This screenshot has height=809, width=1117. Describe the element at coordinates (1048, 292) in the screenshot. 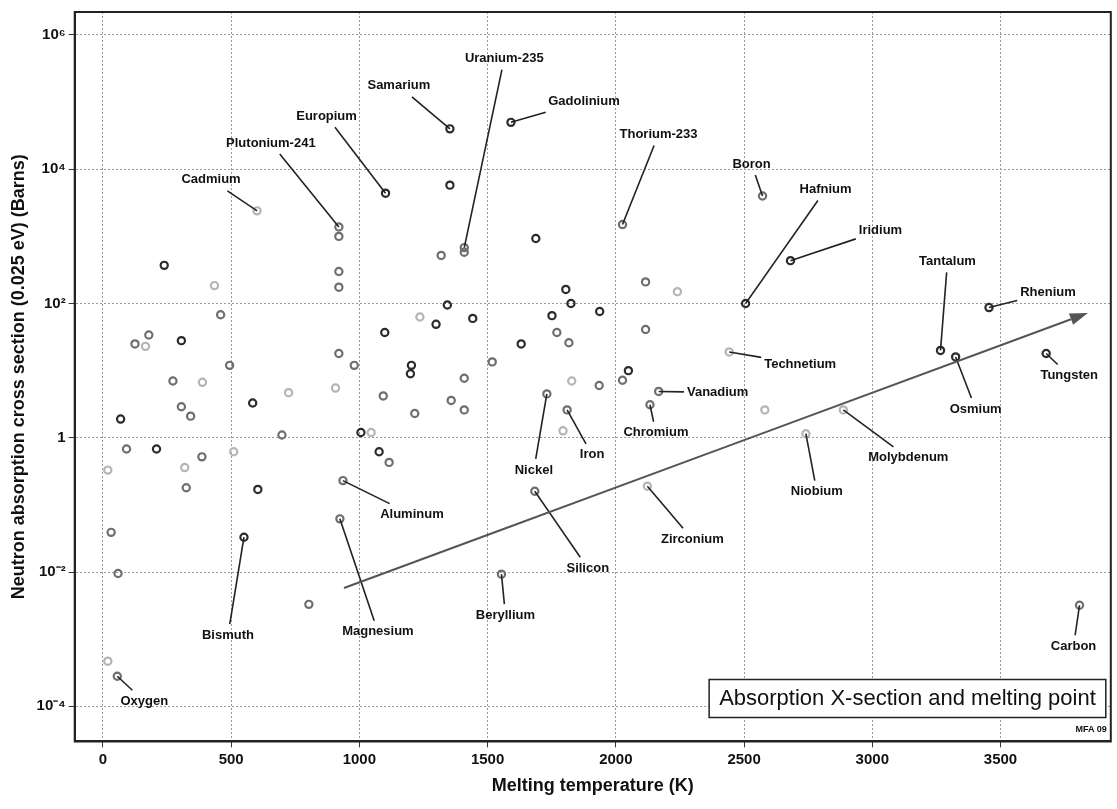

I see `annotation: Rhenium` at that location.